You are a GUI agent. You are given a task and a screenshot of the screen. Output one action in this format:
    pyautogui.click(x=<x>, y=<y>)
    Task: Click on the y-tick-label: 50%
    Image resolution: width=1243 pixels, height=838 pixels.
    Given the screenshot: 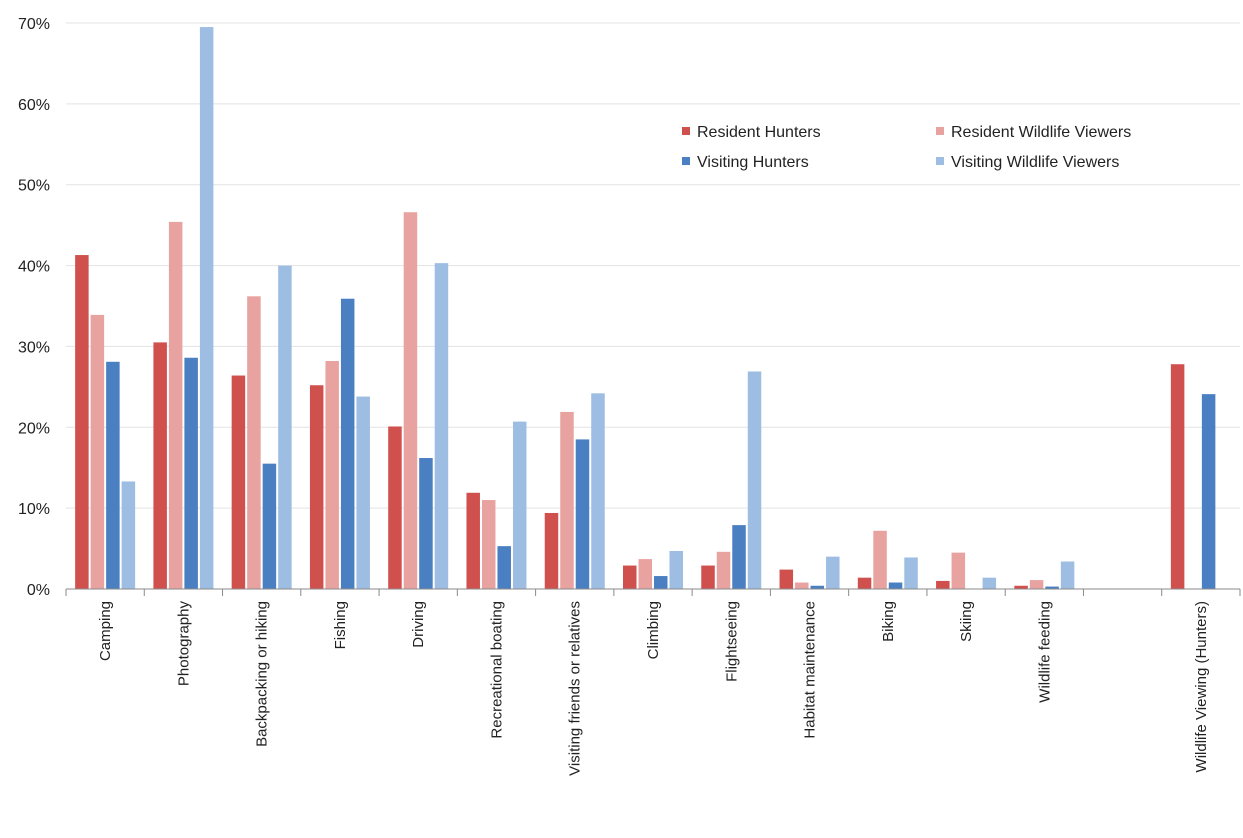 What is the action you would take?
    pyautogui.click(x=34, y=186)
    